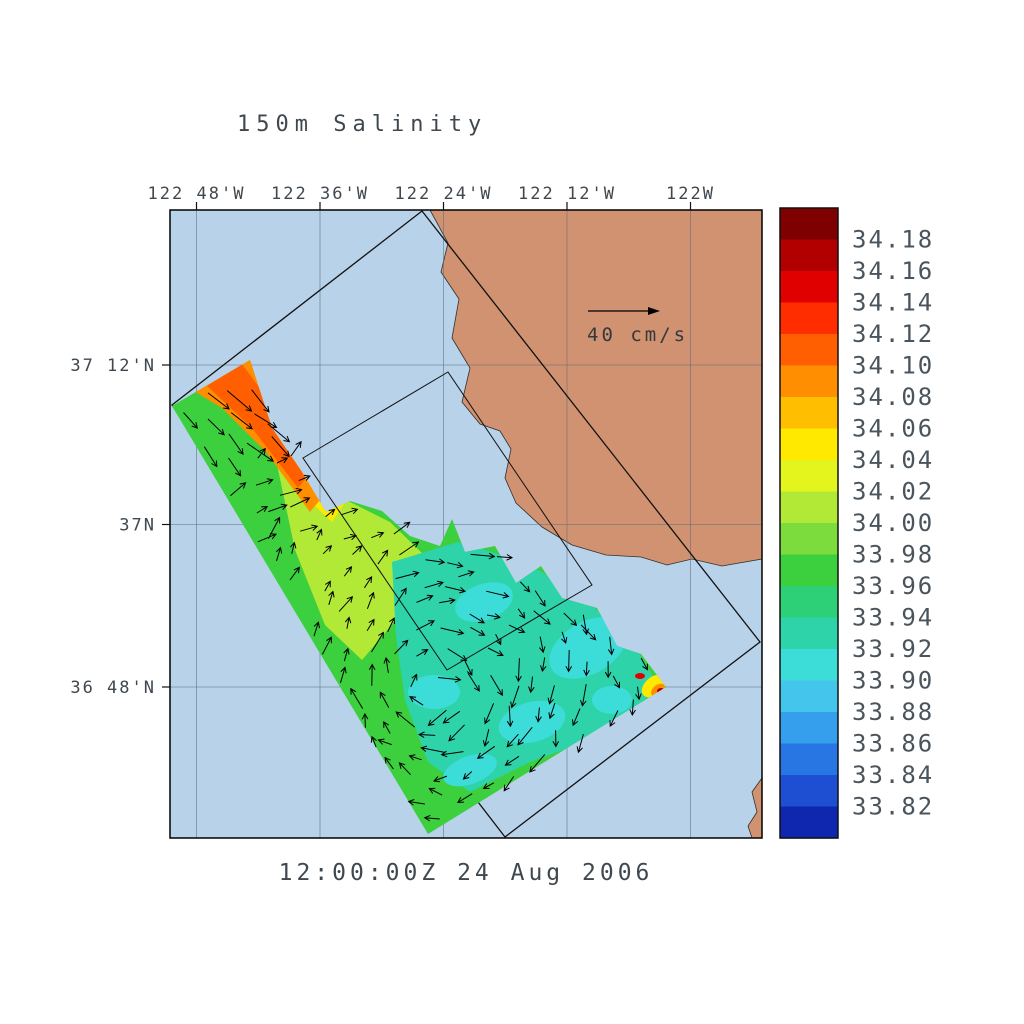 This screenshot has height=1024, width=1024. I want to click on y-axis-label: 37 12'N, so click(113, 366).